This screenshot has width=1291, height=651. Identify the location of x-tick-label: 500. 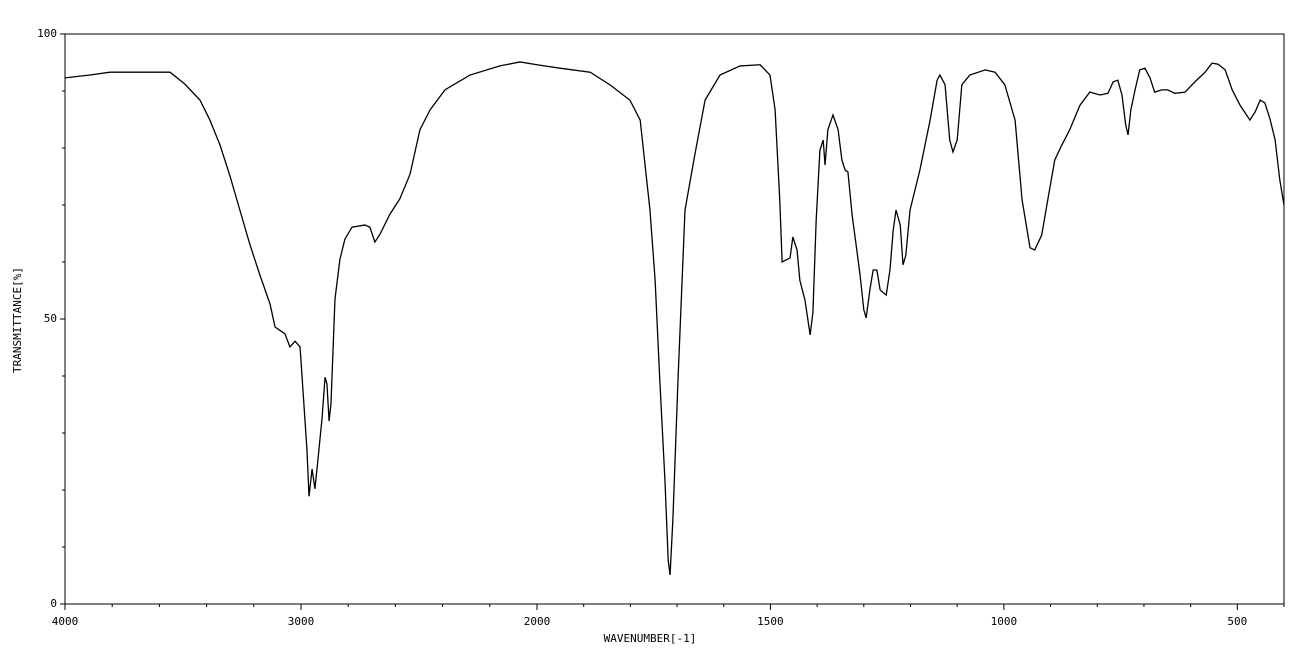
(1237, 621).